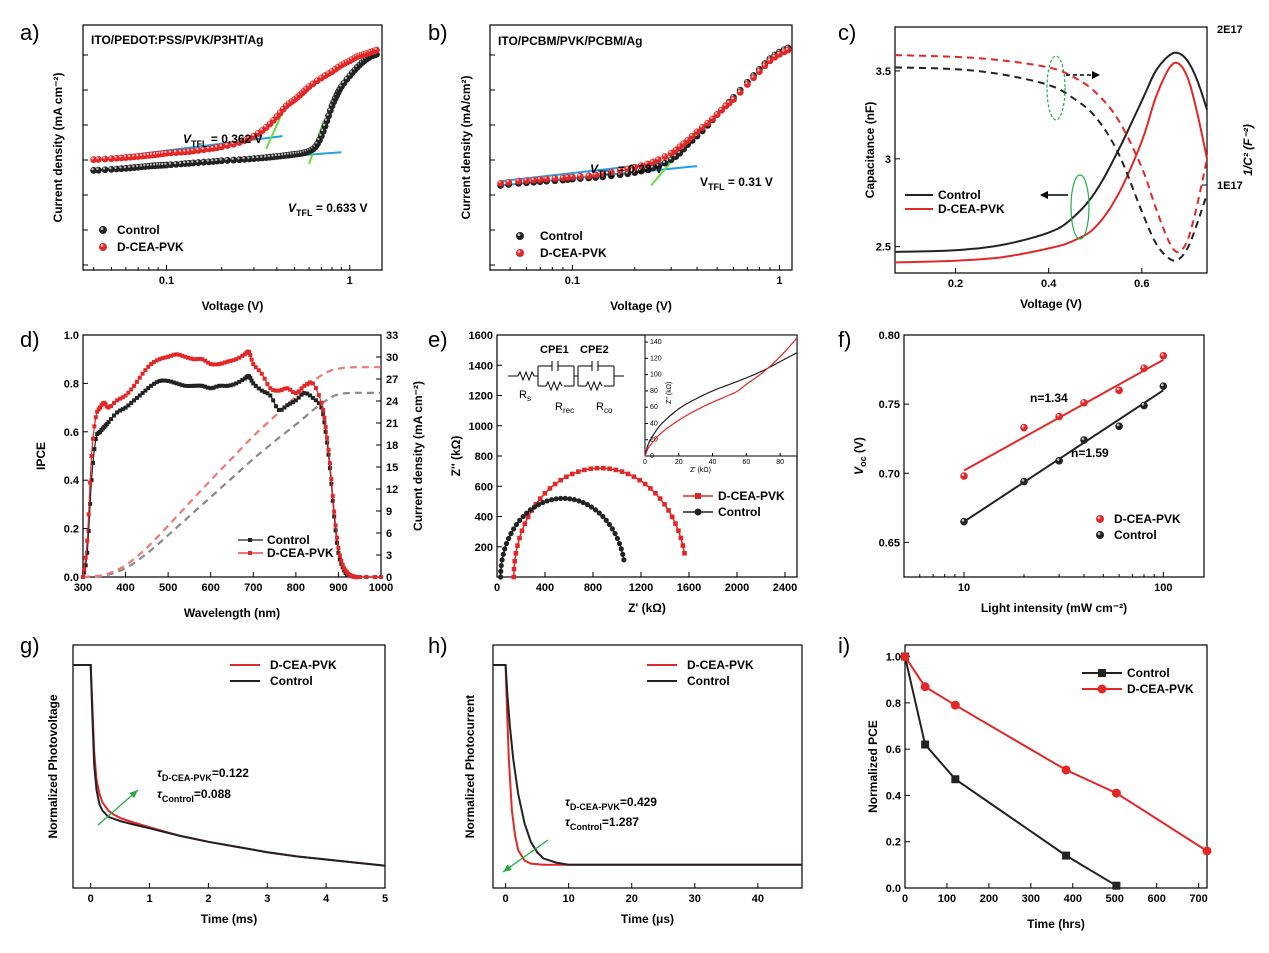 Image resolution: width=1269 pixels, height=953 pixels. What do you see at coordinates (654, 423) in the screenshot?
I see `inset-ytick: 40` at bounding box center [654, 423].